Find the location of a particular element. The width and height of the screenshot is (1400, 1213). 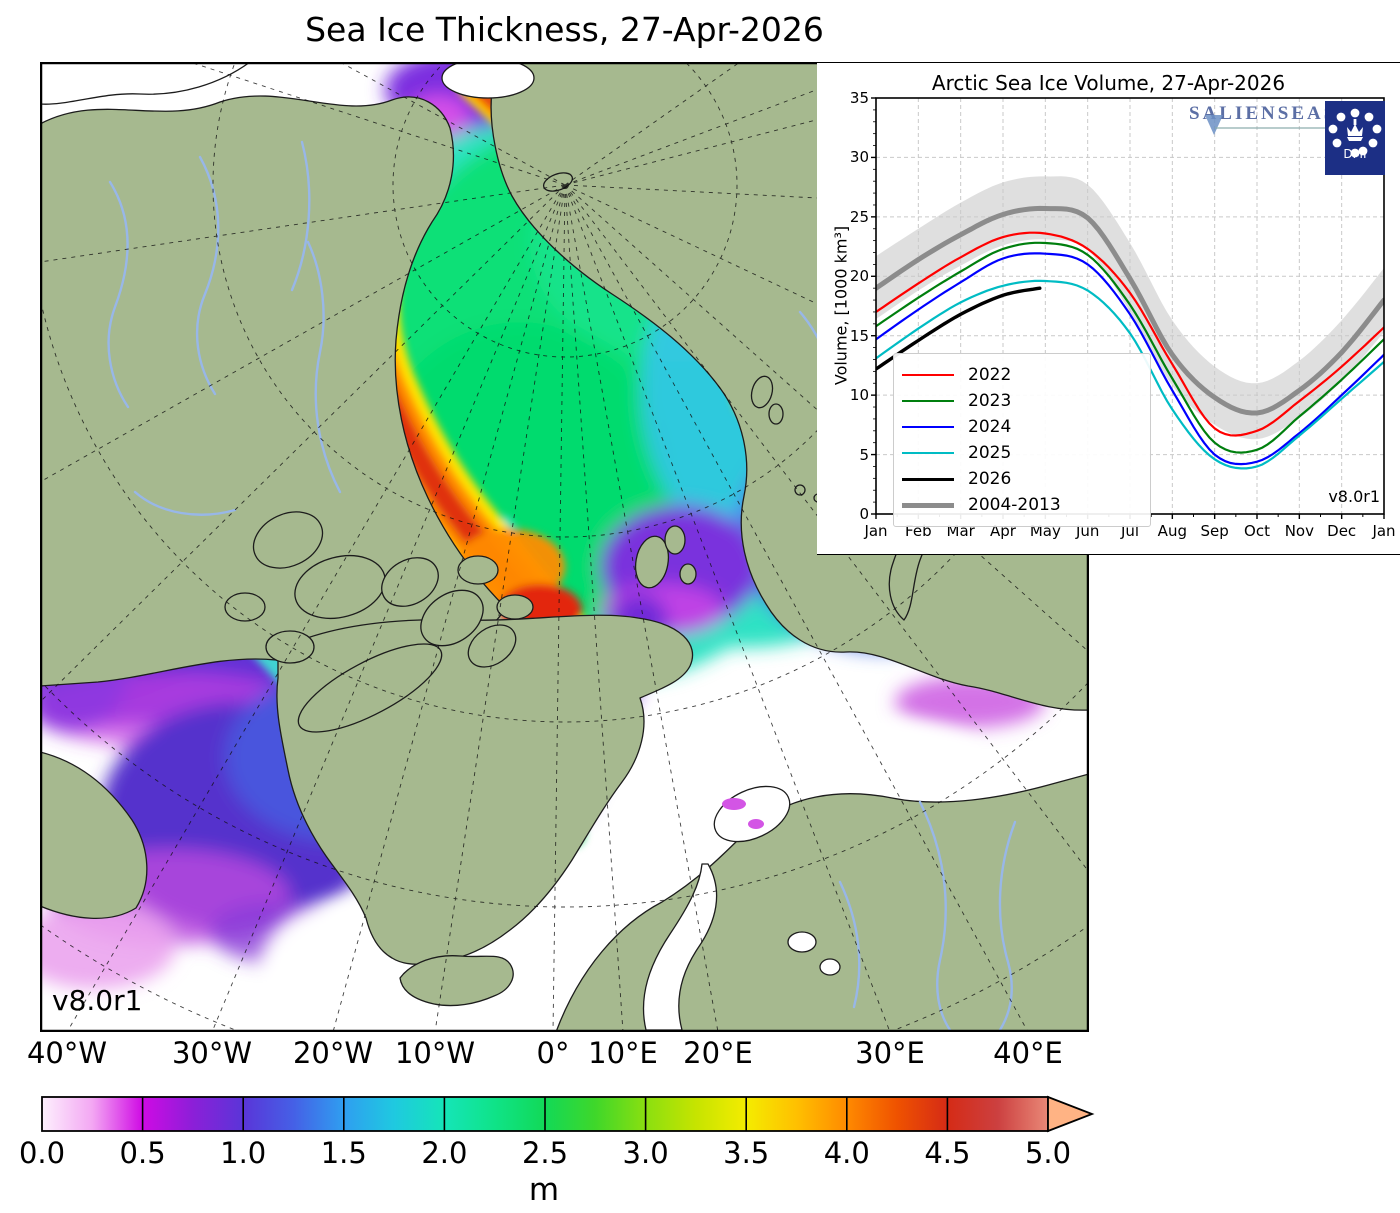

land-svalbard is located at coordinates (652, 562).